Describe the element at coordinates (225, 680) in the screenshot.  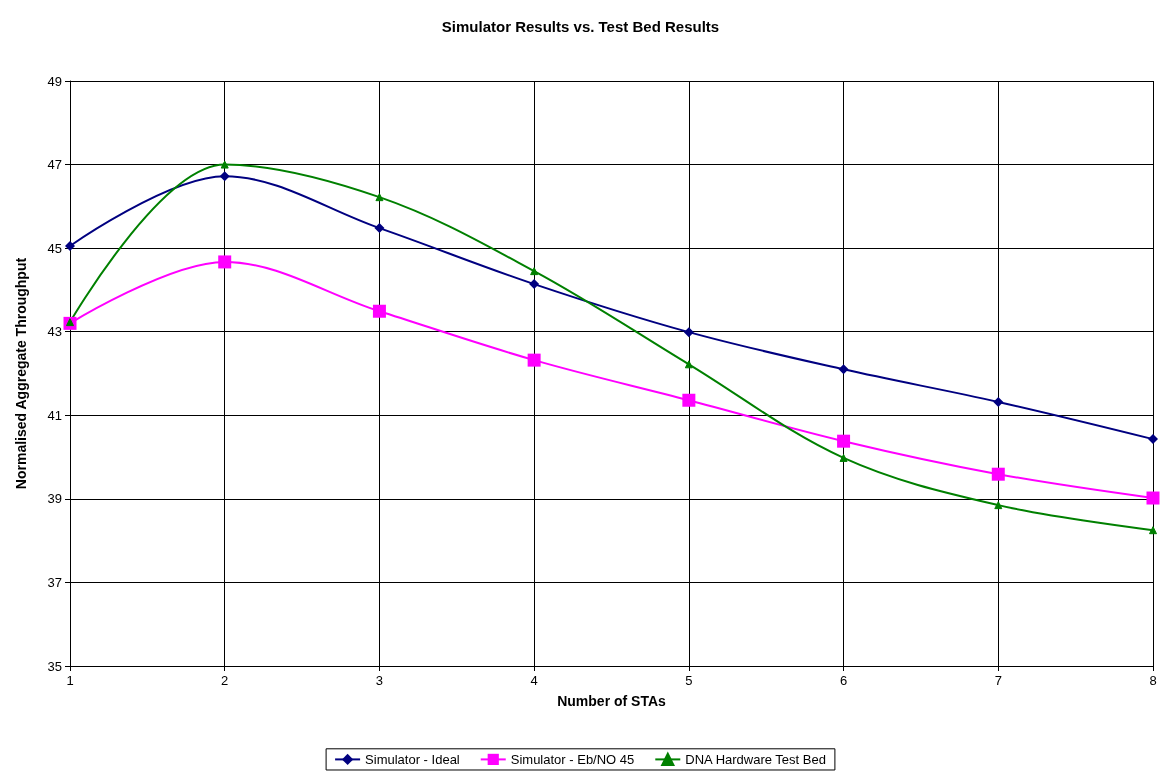
I see `x-tick-label: 2` at that location.